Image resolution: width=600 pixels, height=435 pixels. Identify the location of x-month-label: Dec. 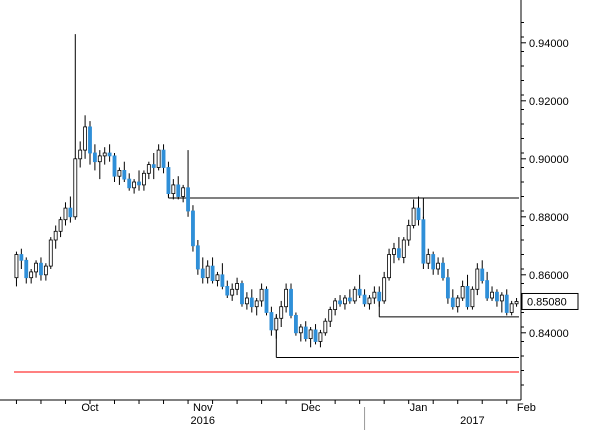
(311, 408).